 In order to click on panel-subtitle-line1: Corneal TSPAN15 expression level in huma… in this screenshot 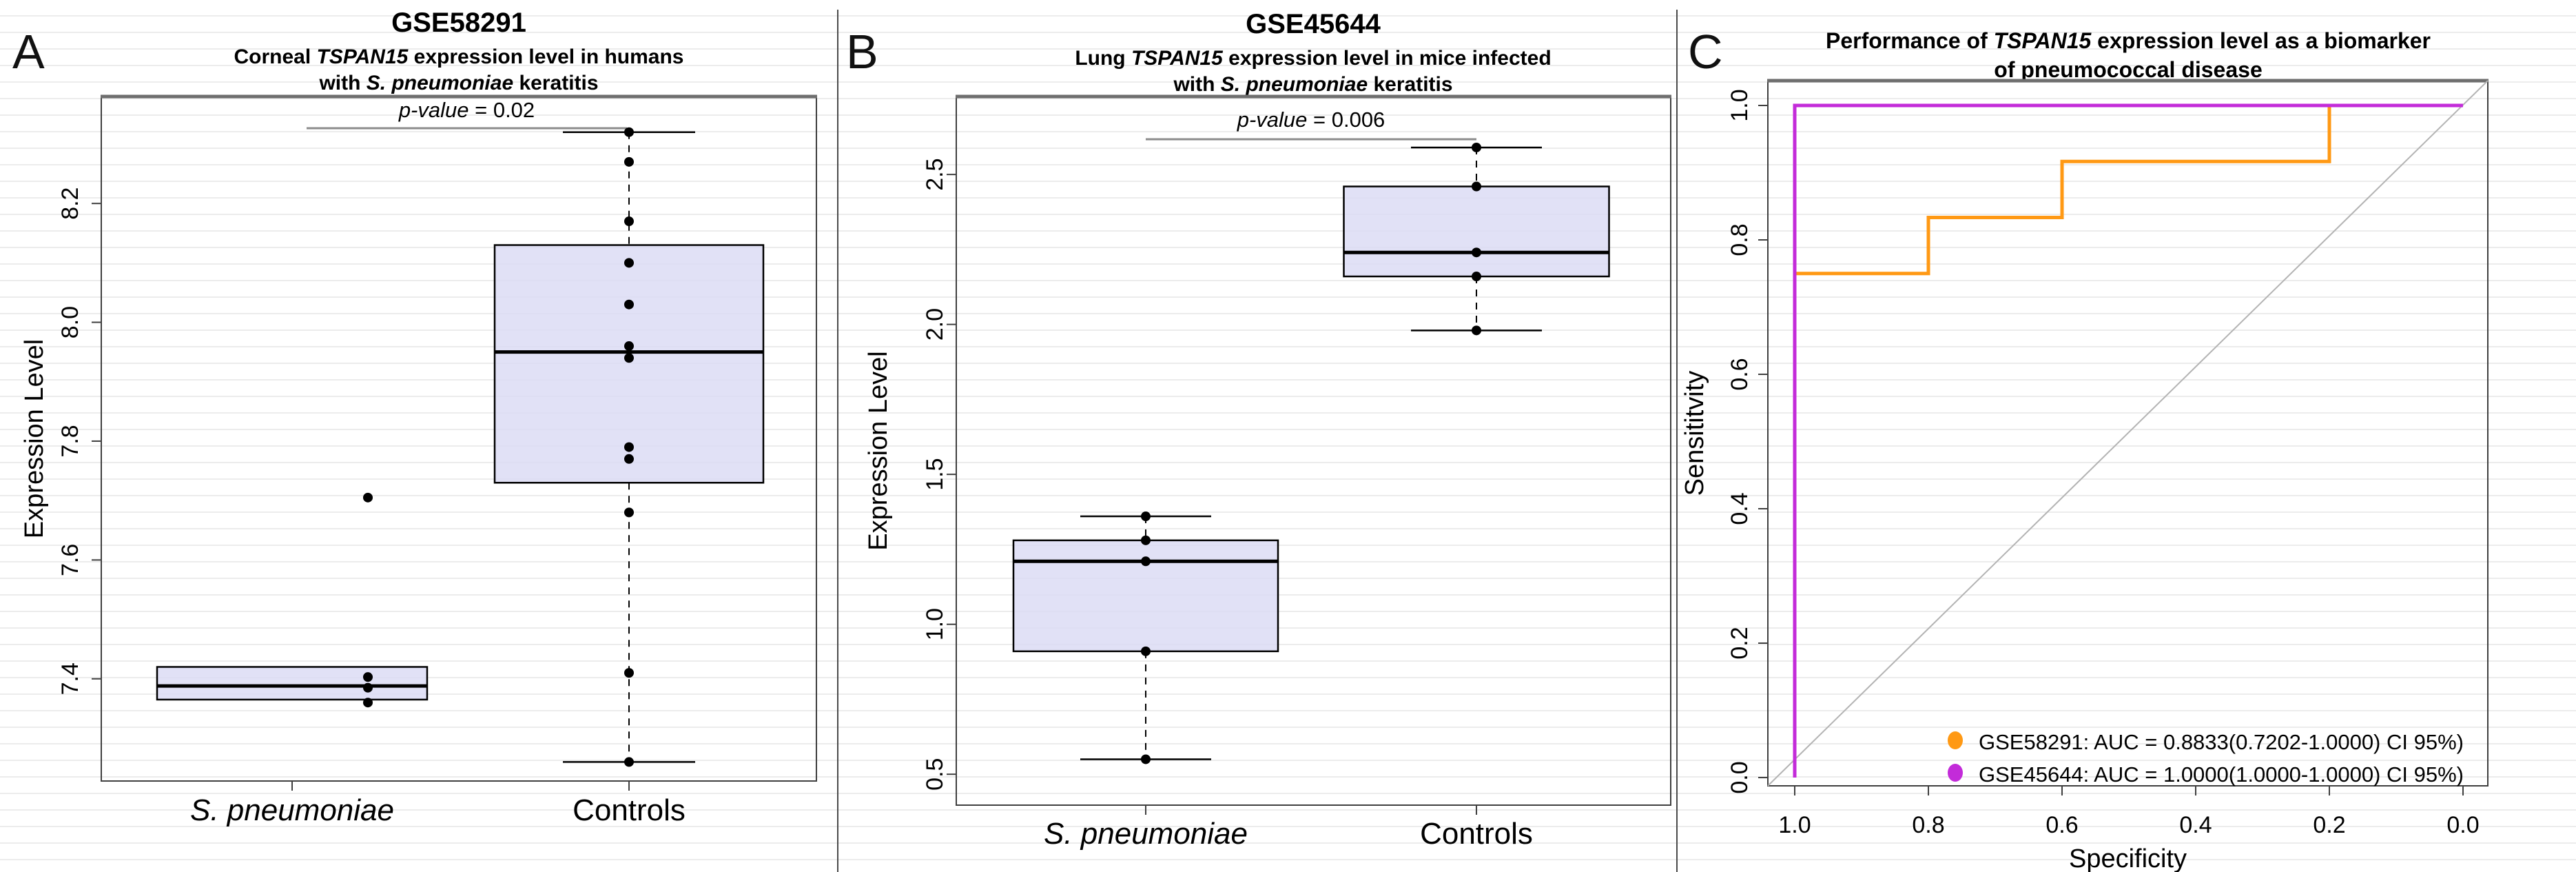, I will do `click(458, 56)`.